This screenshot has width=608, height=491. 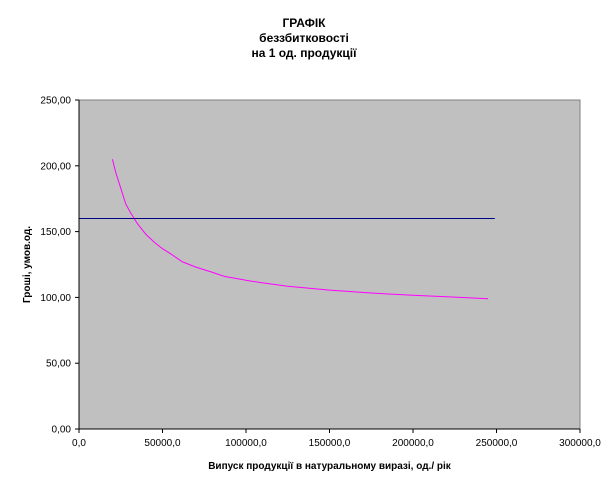 What do you see at coordinates (162, 443) in the screenshot?
I see `x-tick-label: 50000,0` at bounding box center [162, 443].